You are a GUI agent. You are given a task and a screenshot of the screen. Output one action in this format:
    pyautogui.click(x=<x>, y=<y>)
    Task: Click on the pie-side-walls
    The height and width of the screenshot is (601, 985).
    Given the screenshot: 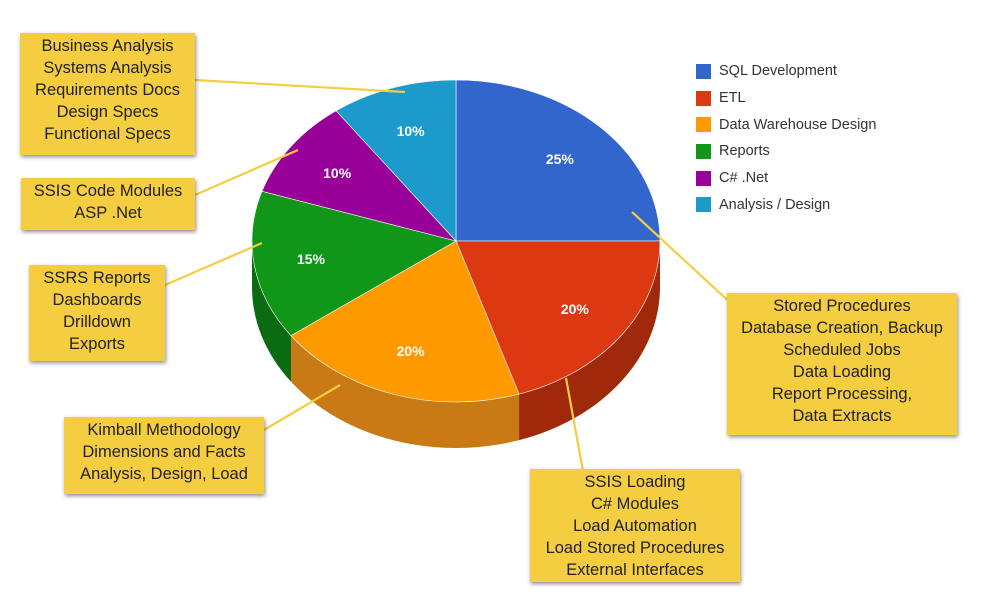 What is the action you would take?
    pyautogui.click(x=456, y=344)
    